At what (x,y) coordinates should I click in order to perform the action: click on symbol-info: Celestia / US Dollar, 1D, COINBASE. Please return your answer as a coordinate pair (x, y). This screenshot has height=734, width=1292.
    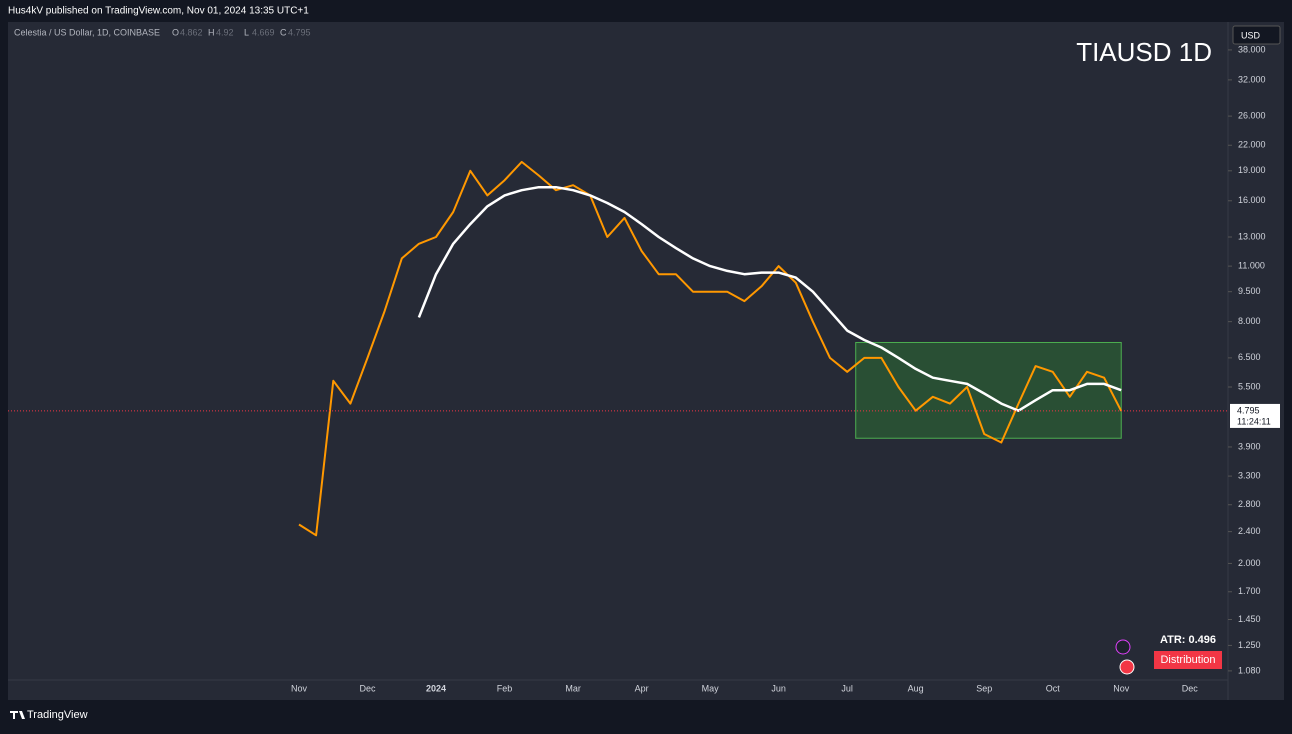
    Looking at the image, I should click on (87, 32).